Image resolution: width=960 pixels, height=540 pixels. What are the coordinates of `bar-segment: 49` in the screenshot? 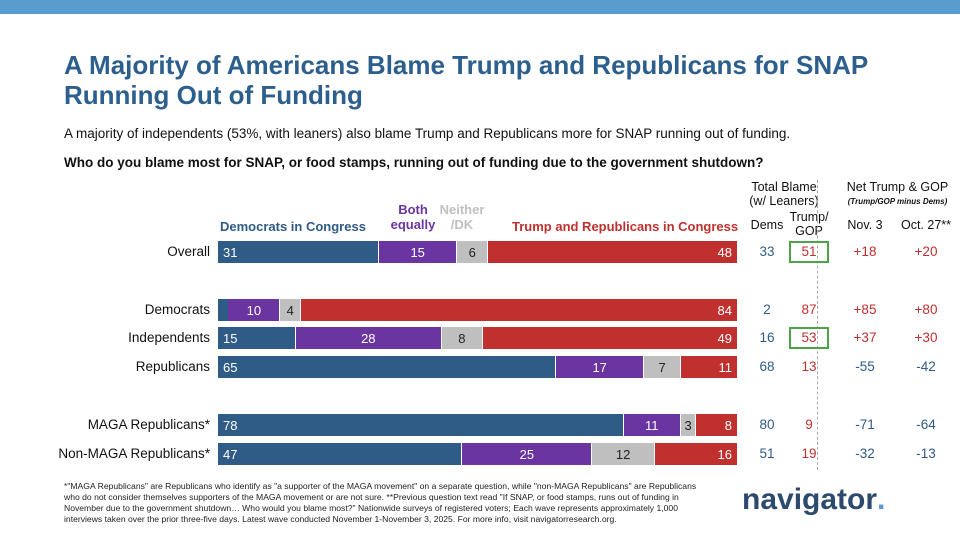 It's located at (610, 338).